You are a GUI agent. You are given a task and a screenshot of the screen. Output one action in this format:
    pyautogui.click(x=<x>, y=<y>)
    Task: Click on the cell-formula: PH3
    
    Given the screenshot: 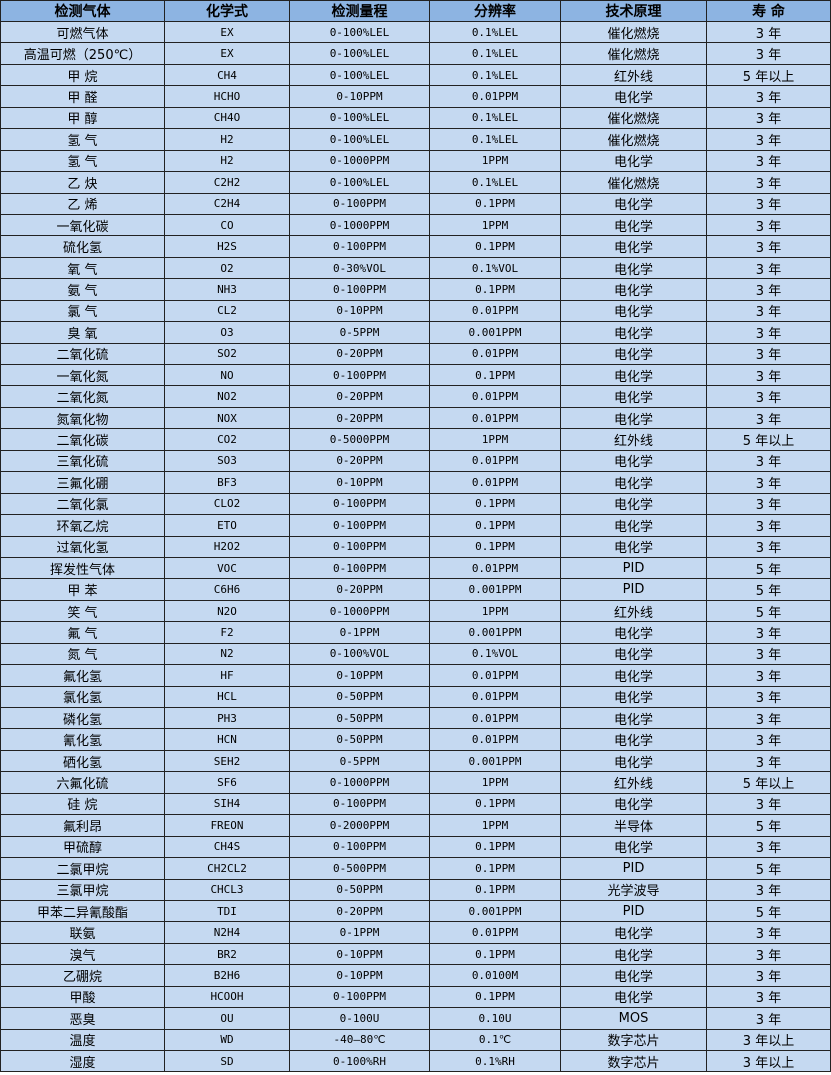 What is the action you would take?
    pyautogui.click(x=227, y=718)
    